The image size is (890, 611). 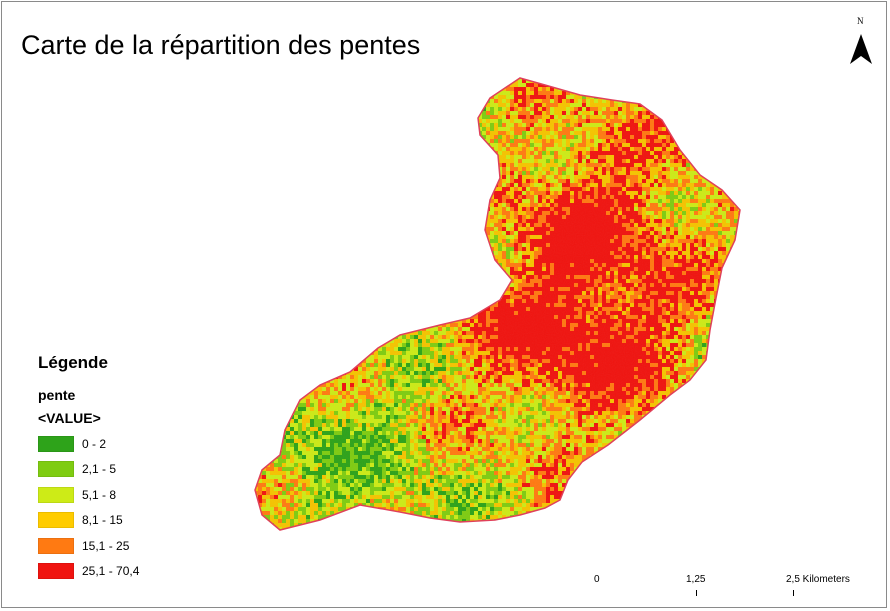 I want to click on legend-title: Légende, so click(x=73, y=362).